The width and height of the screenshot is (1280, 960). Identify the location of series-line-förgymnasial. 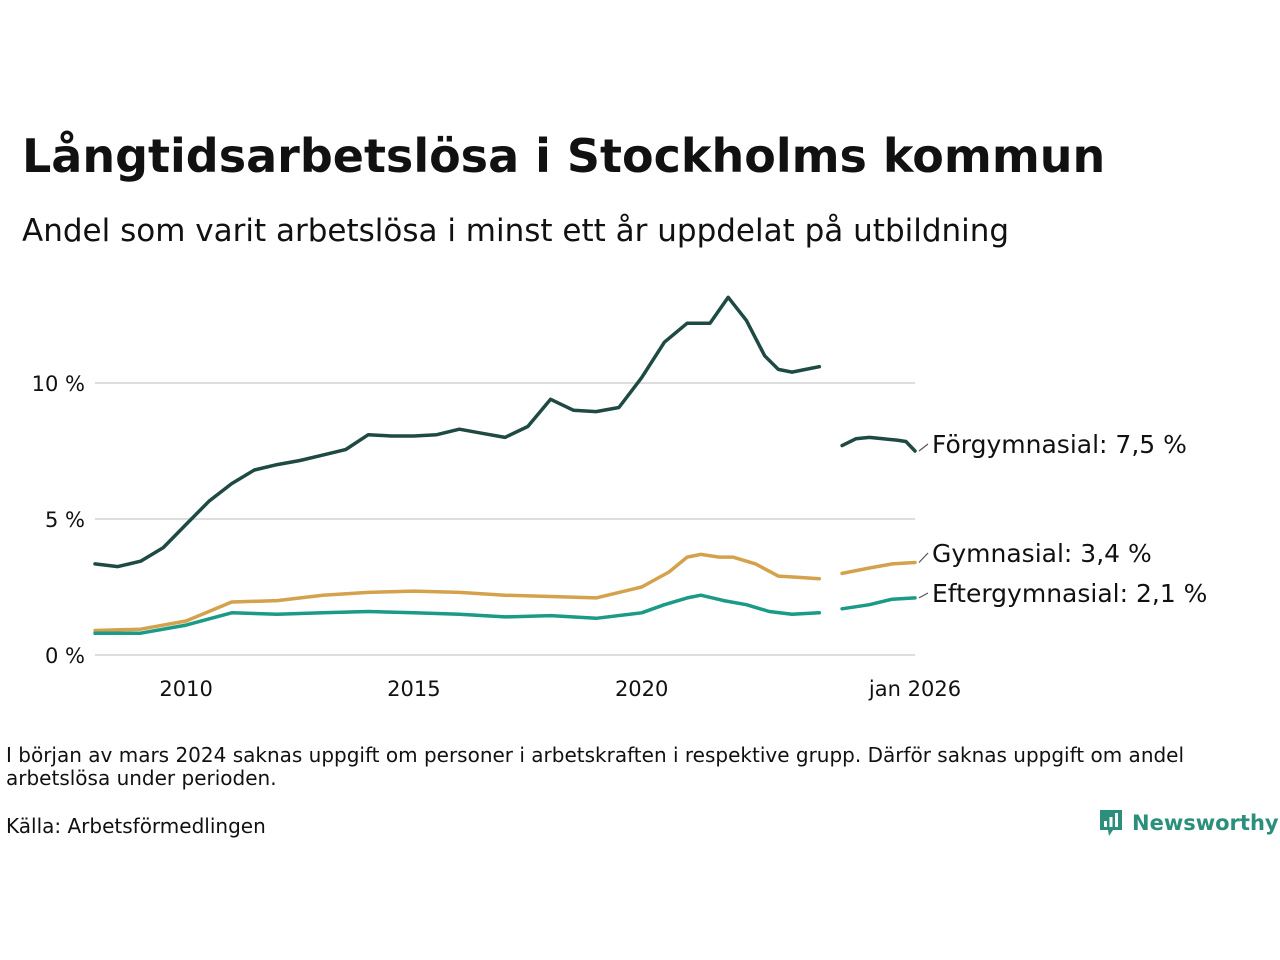
(878, 444).